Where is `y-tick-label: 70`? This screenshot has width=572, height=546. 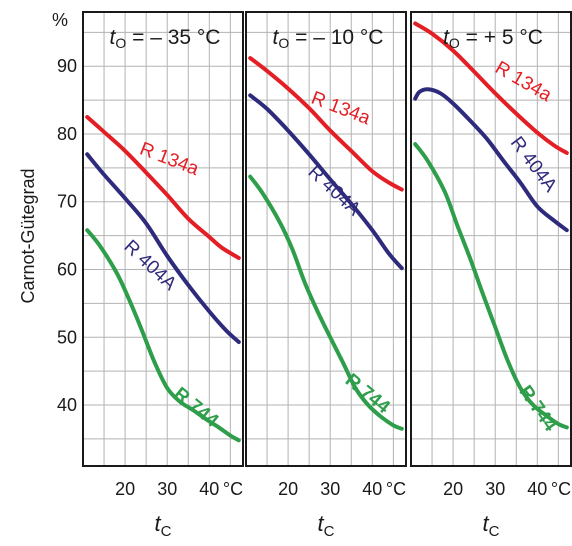 y-tick-label: 70 is located at coordinates (67, 202).